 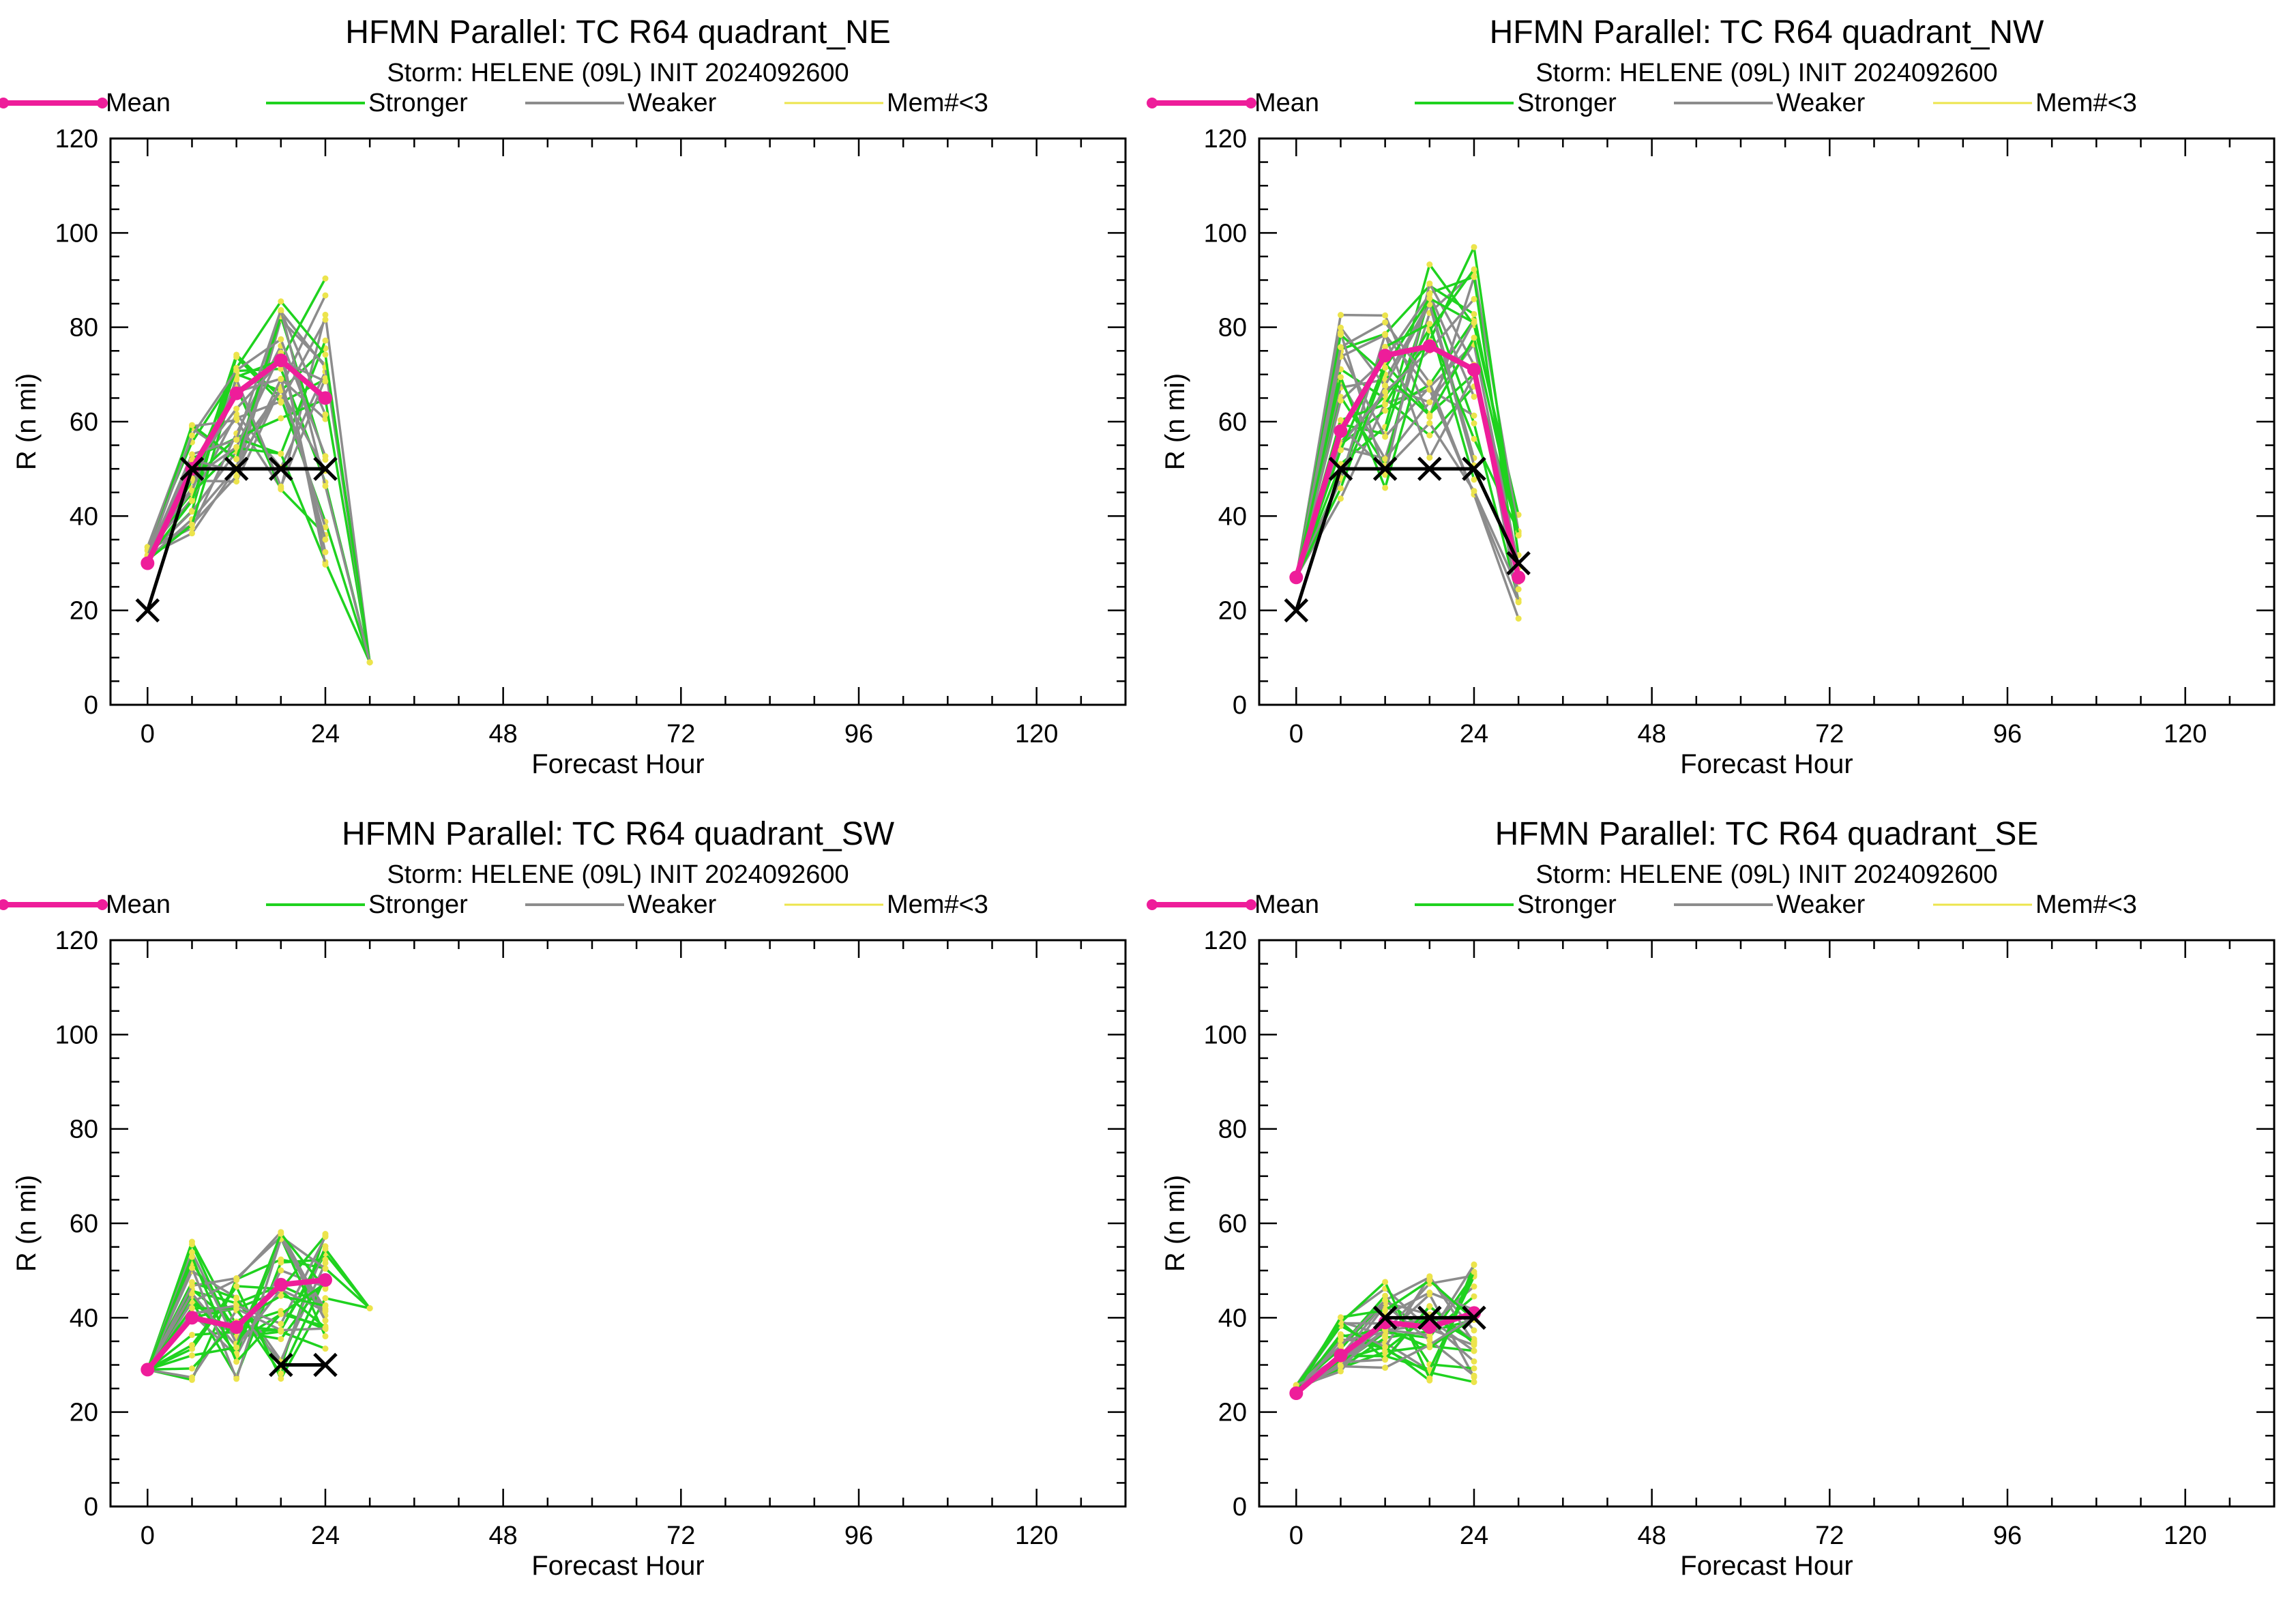 What do you see at coordinates (617, 32) in the screenshot?
I see `chart-title: HFMN Parallel: TC R64 quadrant_NE` at bounding box center [617, 32].